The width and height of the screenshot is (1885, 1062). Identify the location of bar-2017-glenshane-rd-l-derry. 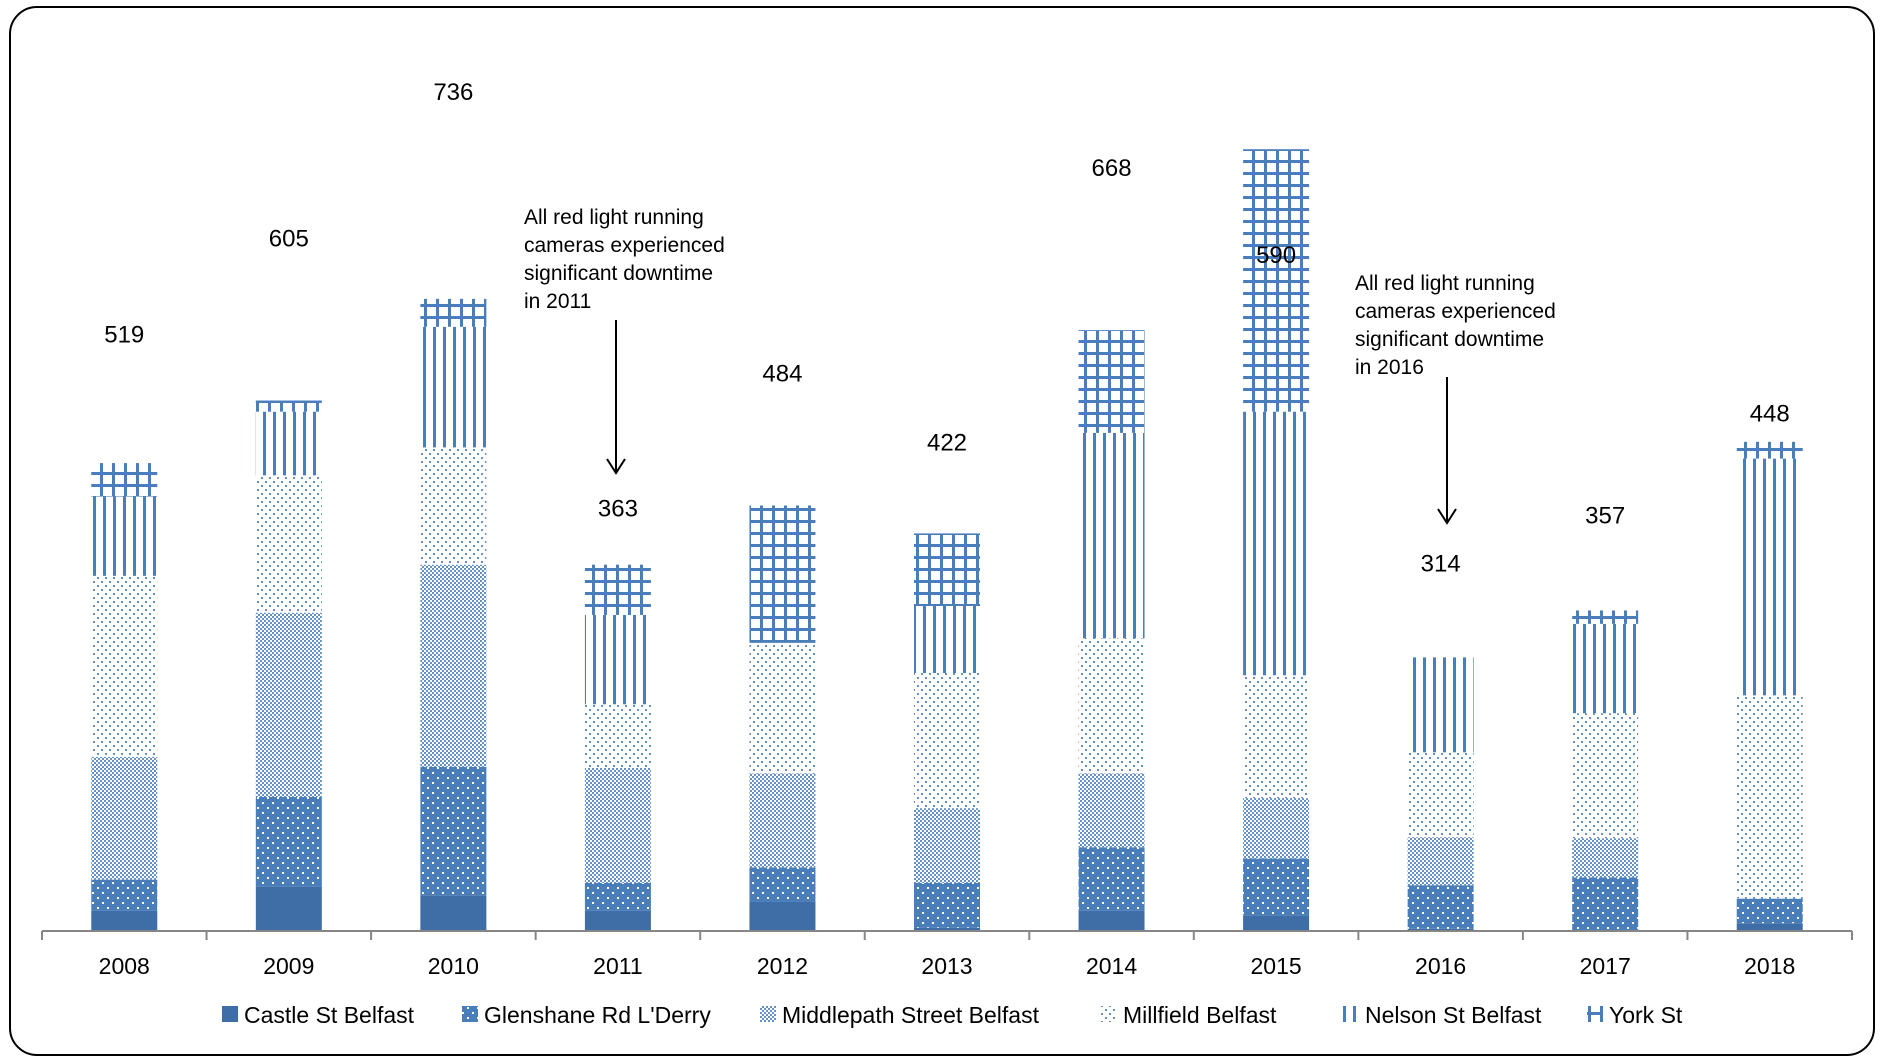
(1605, 904).